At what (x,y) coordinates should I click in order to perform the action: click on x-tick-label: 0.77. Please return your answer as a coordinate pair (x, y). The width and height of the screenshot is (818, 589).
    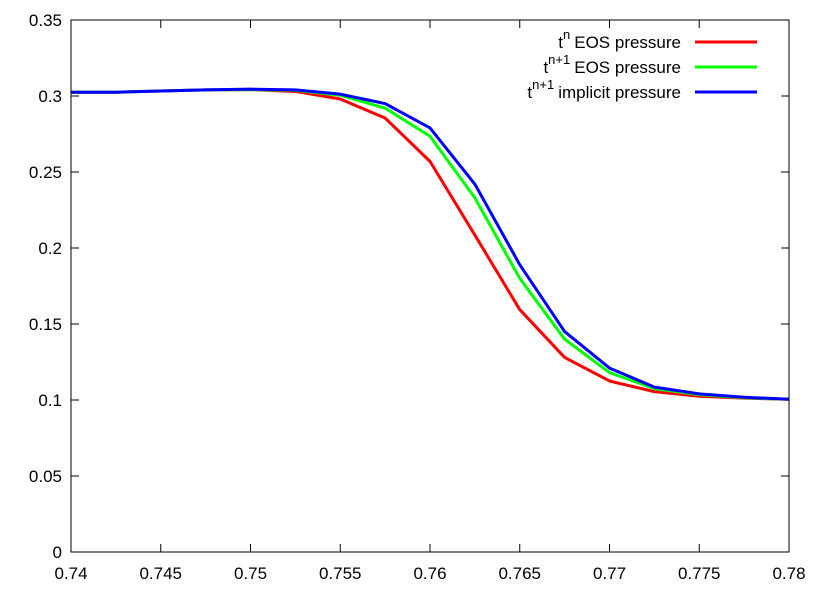
    Looking at the image, I should click on (609, 573).